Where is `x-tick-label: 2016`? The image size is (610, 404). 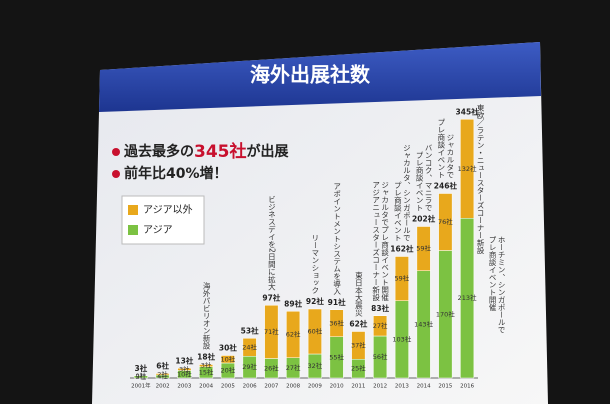
x-tick-label: 2016 is located at coordinates (467, 387).